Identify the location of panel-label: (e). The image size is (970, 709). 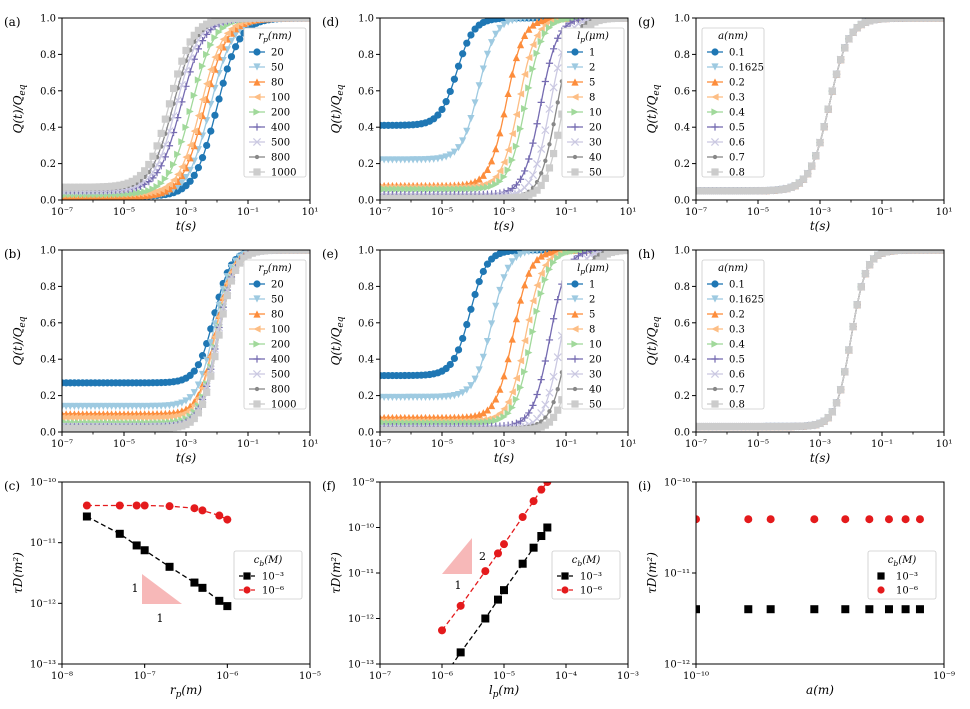
(330, 254).